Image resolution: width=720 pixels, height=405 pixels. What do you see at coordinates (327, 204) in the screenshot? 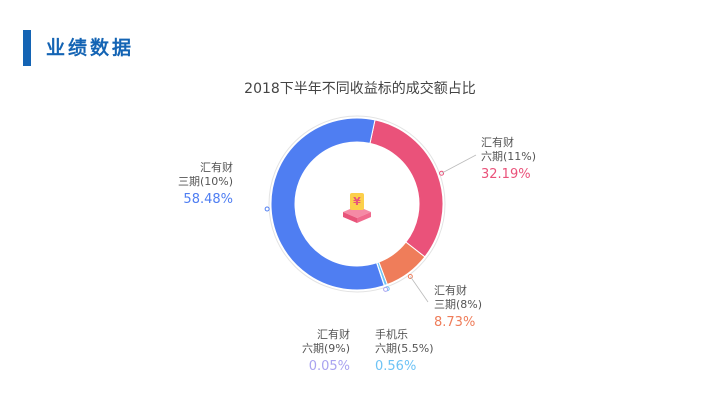
I see `donut-slice` at bounding box center [327, 204].